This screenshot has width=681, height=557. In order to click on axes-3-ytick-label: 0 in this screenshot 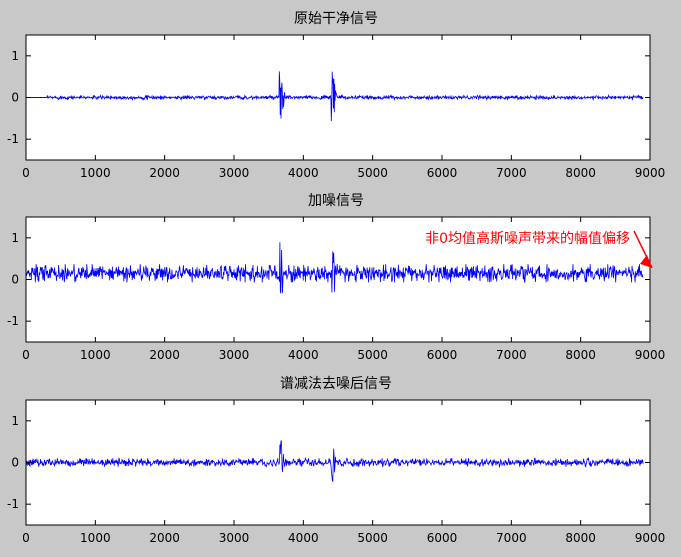, I will do `click(15, 463)`.